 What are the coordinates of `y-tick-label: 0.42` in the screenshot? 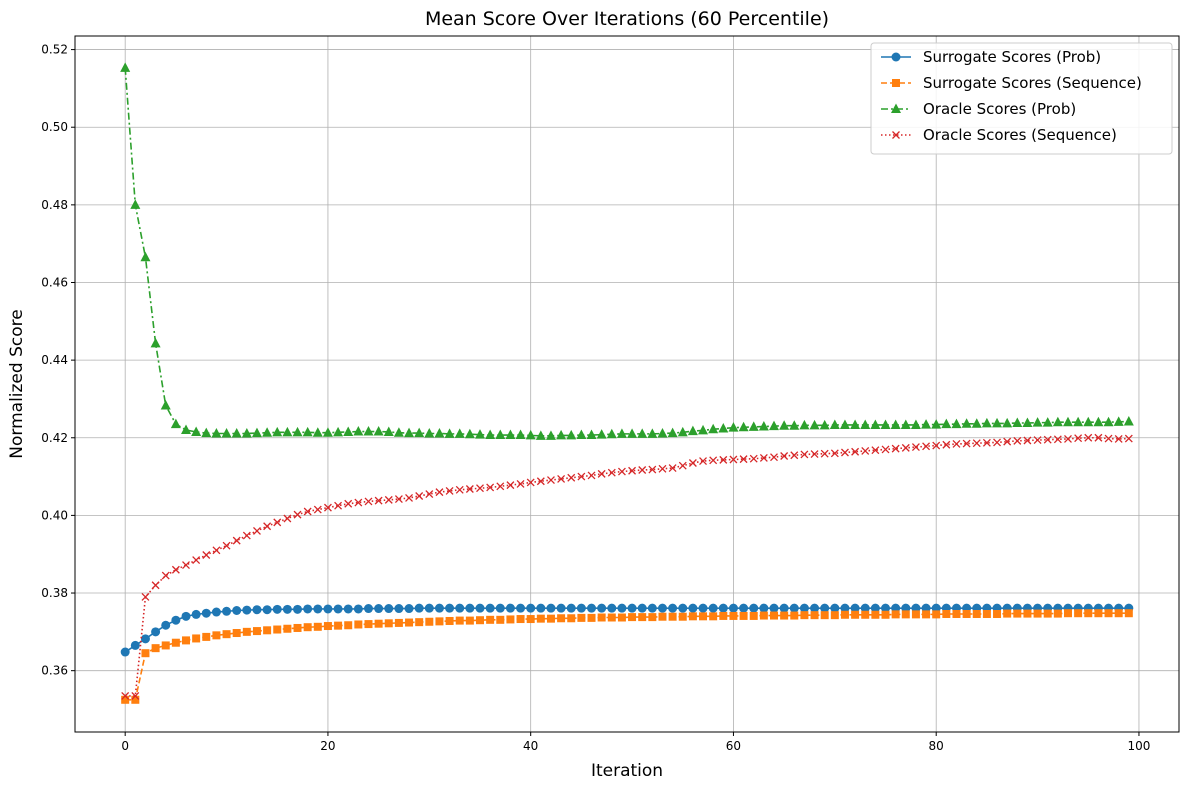 It's located at (54, 438).